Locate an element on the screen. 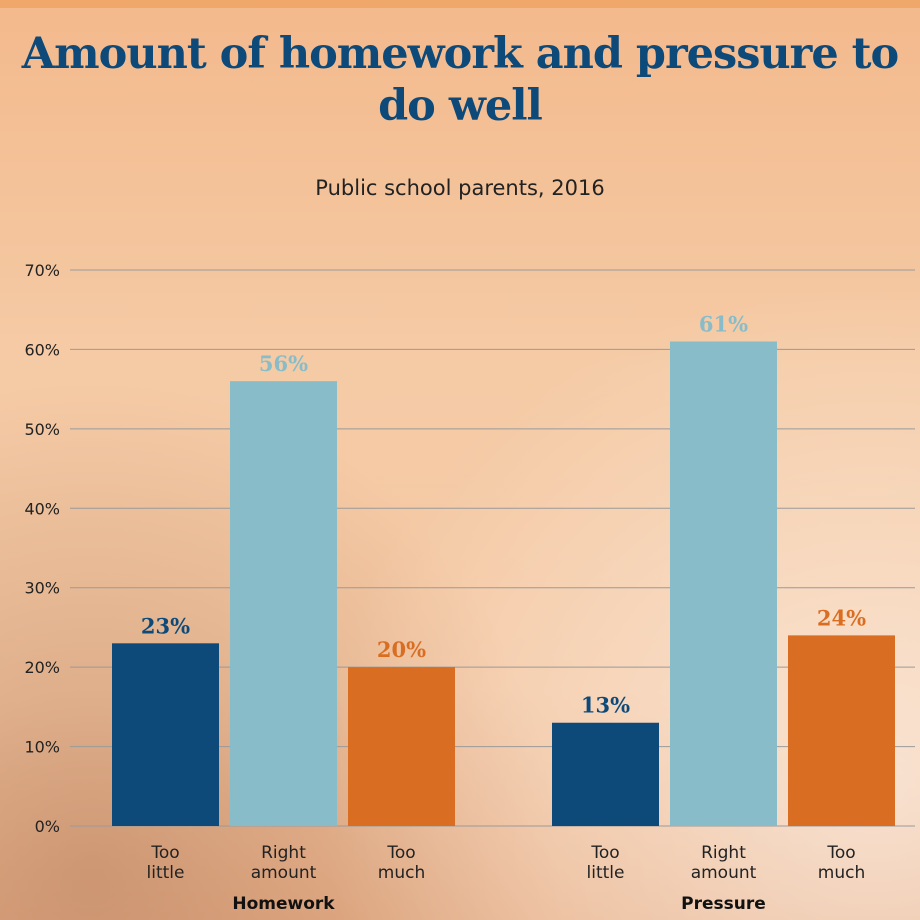  top-accent-band is located at coordinates (460, 4).